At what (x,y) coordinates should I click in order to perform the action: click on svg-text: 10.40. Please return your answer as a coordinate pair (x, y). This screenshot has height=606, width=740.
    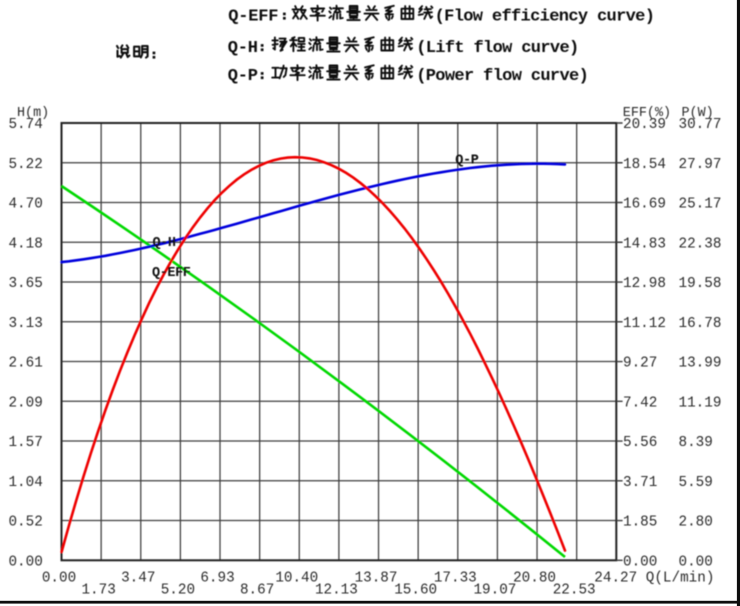
    Looking at the image, I should click on (296, 579).